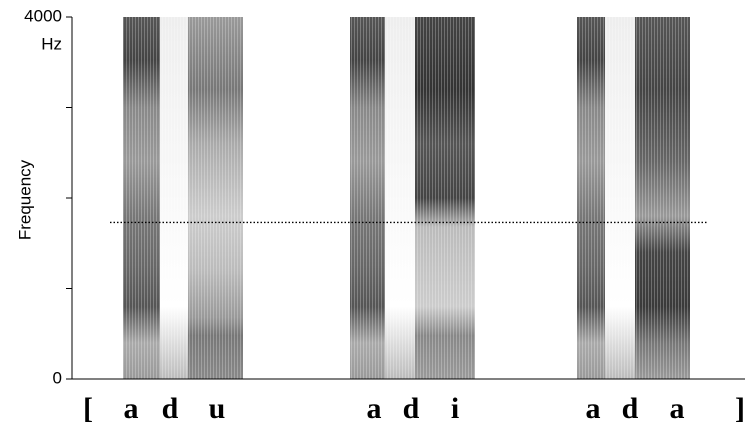 The image size is (748, 426). What do you see at coordinates (51, 43) in the screenshot?
I see `y-unit: Hz` at bounding box center [51, 43].